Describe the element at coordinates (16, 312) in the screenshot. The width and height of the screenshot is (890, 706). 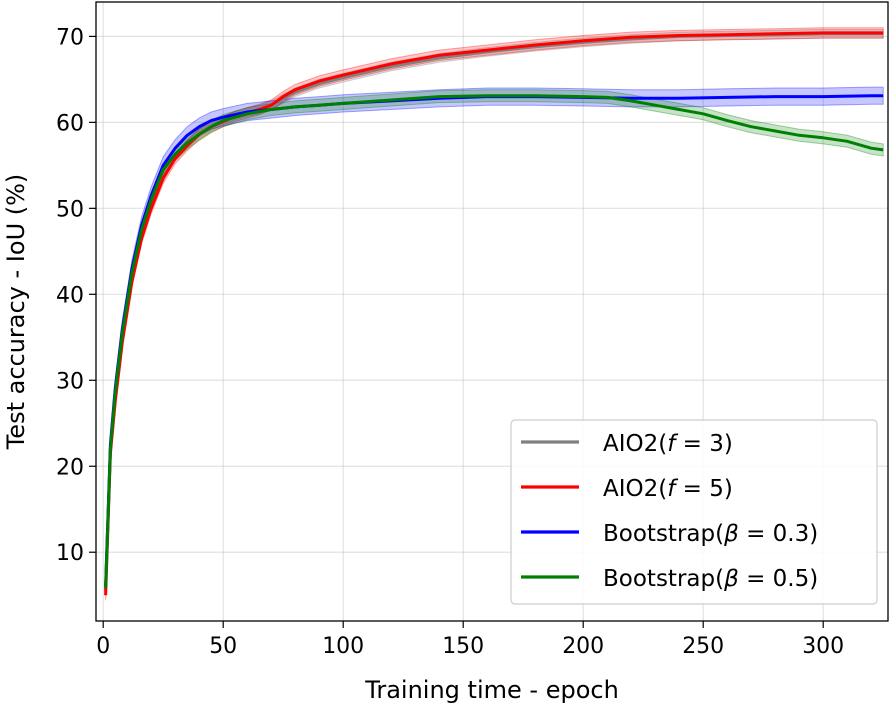
I see `y-axis-label: Test accuracy - IoU (%)` at that location.